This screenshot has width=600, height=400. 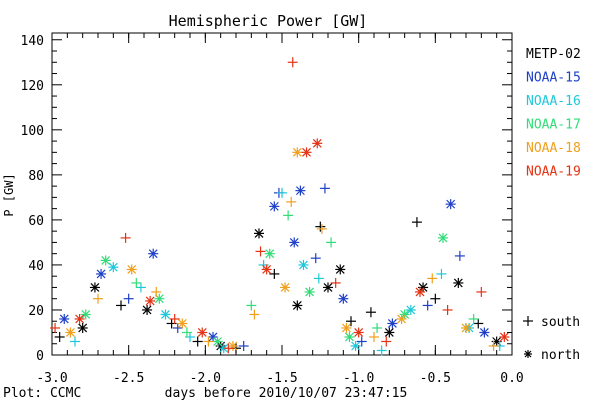 I want to click on x-tick-label: -1.0, so click(x=358, y=378).